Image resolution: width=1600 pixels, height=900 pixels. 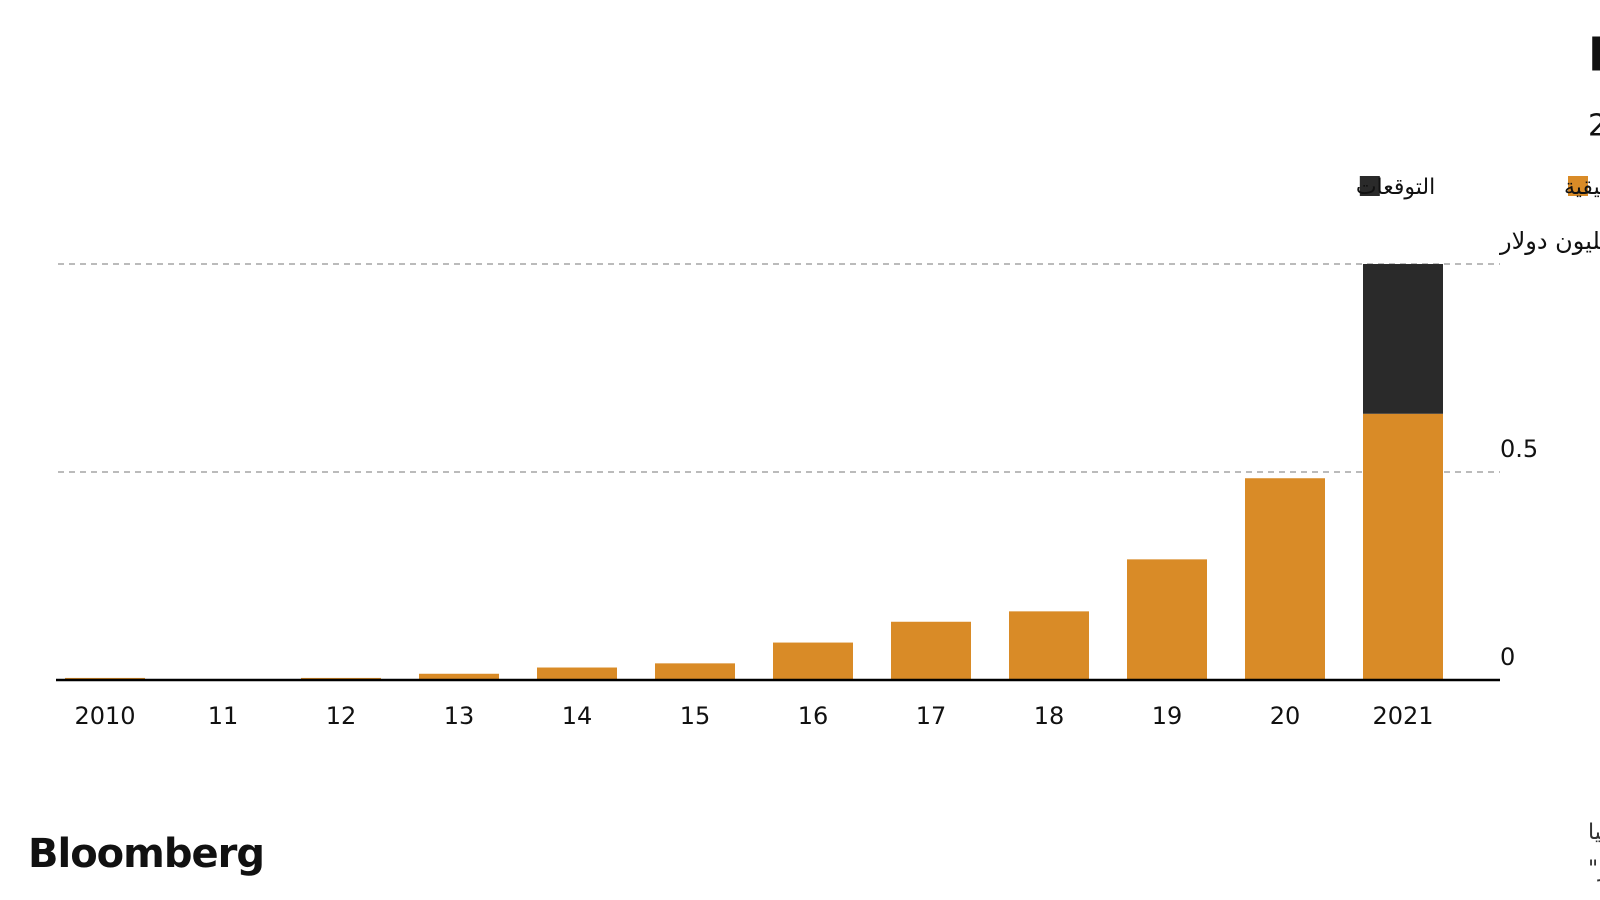 What do you see at coordinates (223, 716) in the screenshot?
I see `x-tick-label: 11` at bounding box center [223, 716].